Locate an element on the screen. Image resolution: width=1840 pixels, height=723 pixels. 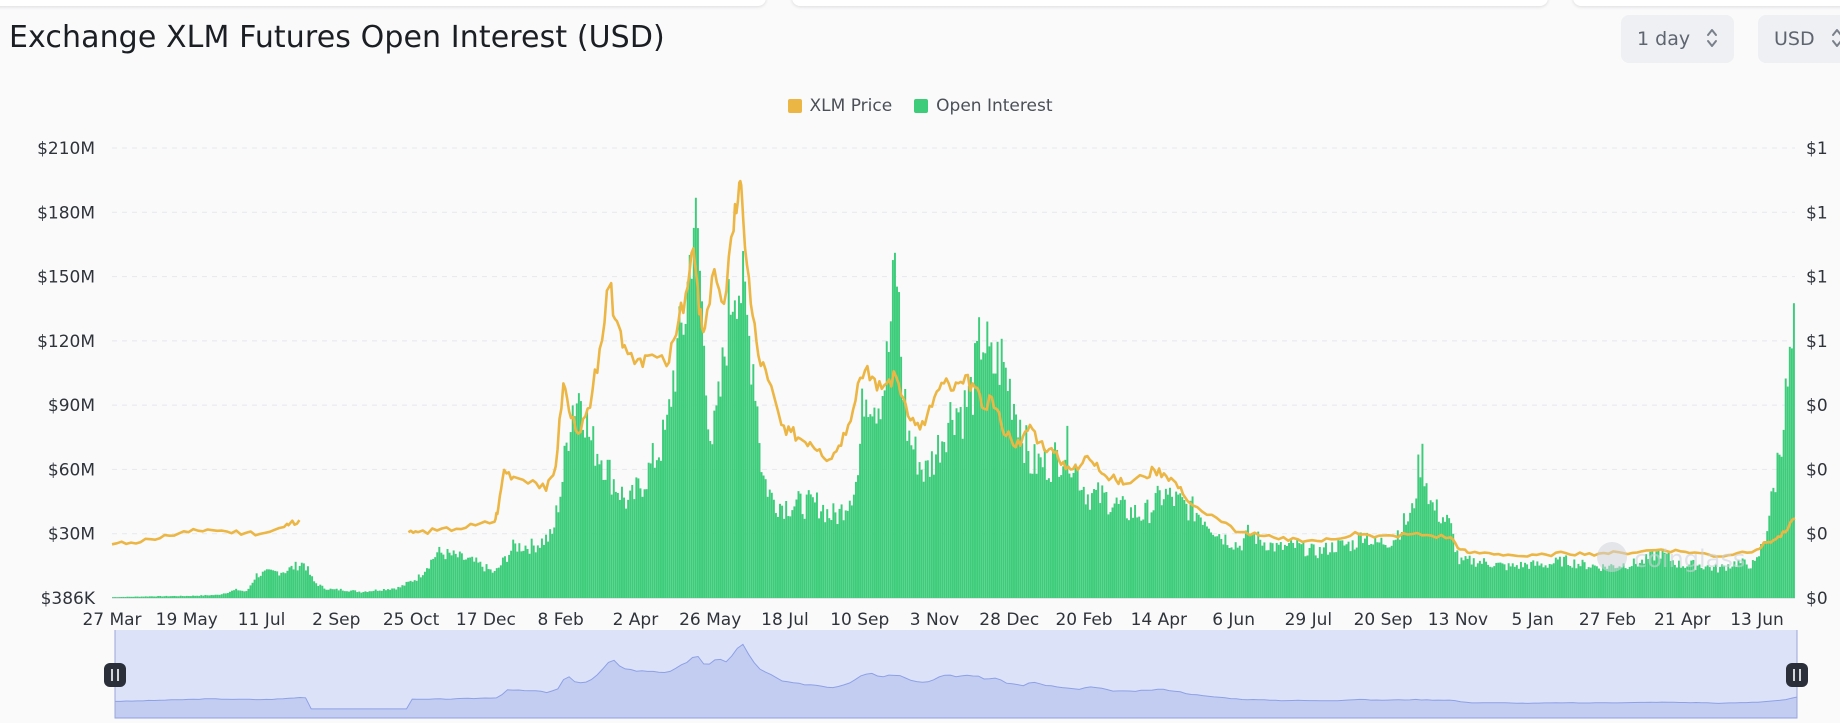
legend-item-price: XLM Price is located at coordinates (839, 106).